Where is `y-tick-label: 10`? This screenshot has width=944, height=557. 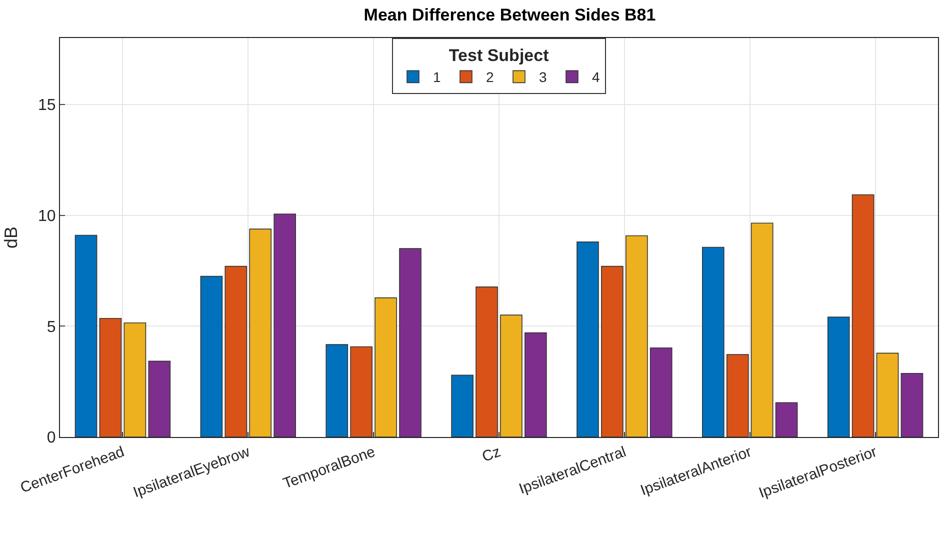 y-tick-label: 10 is located at coordinates (47, 216).